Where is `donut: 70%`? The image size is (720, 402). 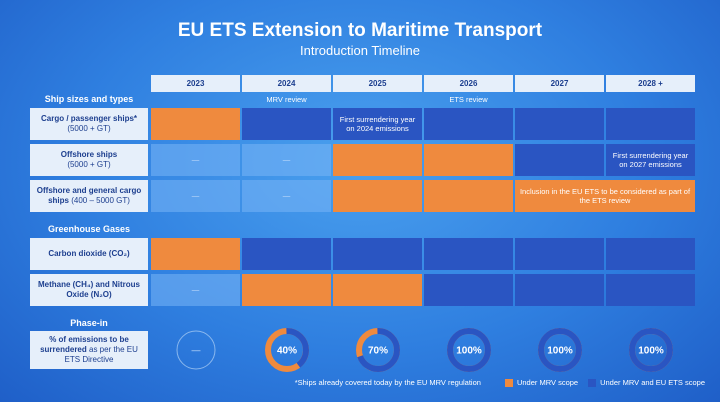
donut: 70% is located at coordinates (377, 350).